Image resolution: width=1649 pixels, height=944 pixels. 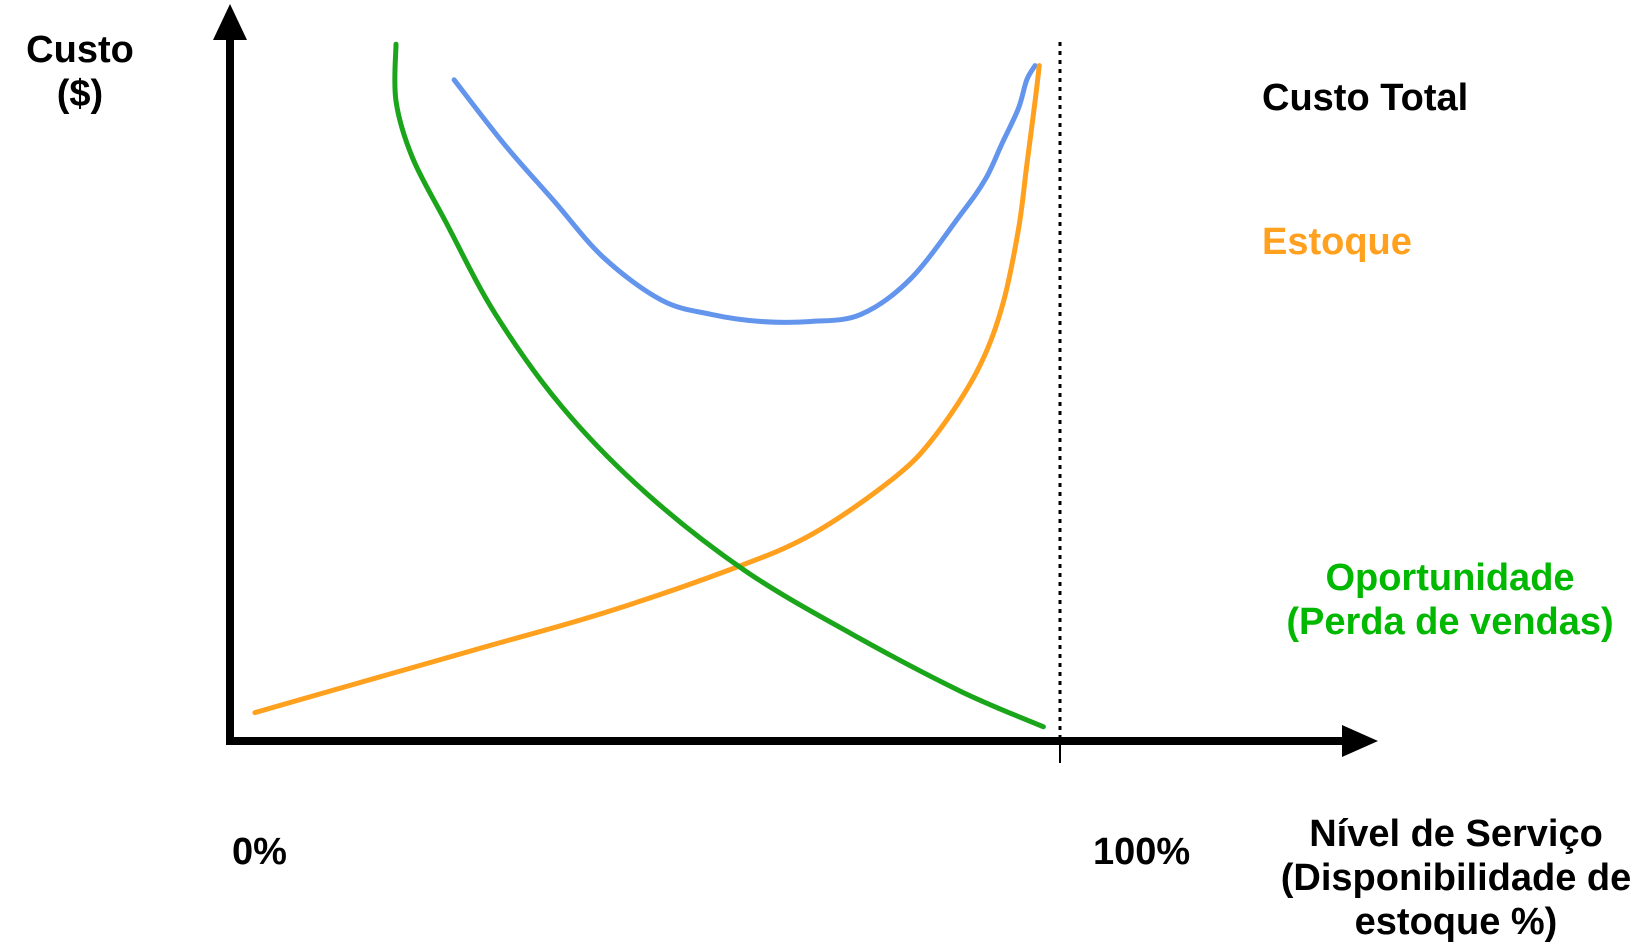 What do you see at coordinates (230, 374) in the screenshot?
I see `y-axis` at bounding box center [230, 374].